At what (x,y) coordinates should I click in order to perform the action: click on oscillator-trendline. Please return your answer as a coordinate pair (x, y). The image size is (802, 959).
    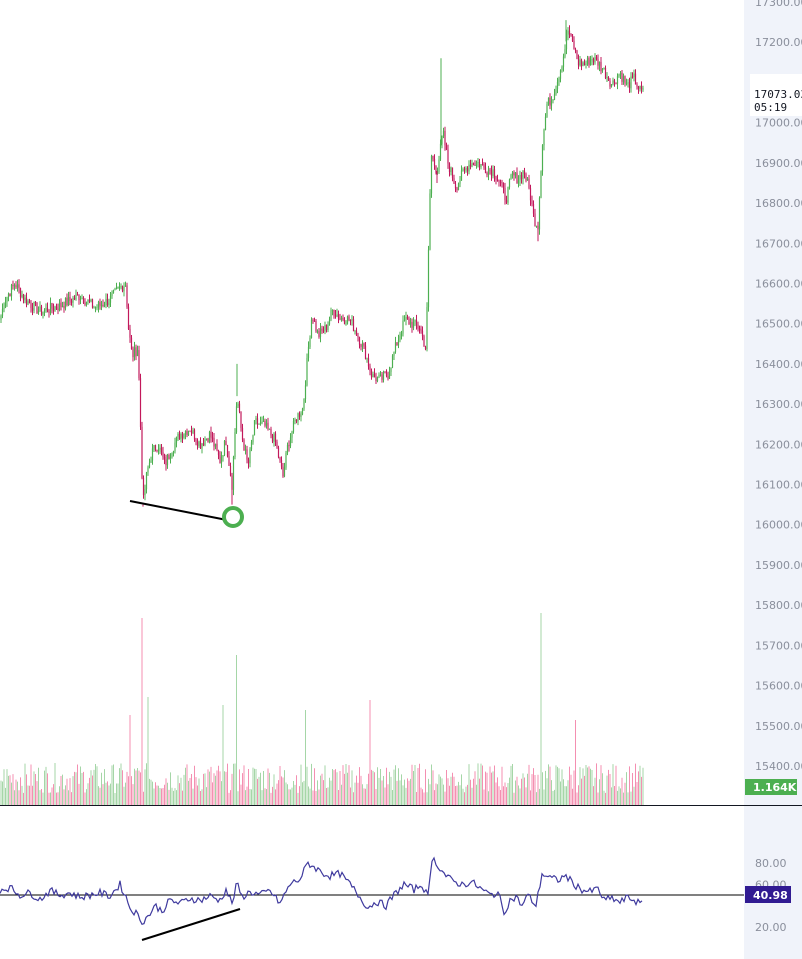
    Looking at the image, I should click on (191, 924).